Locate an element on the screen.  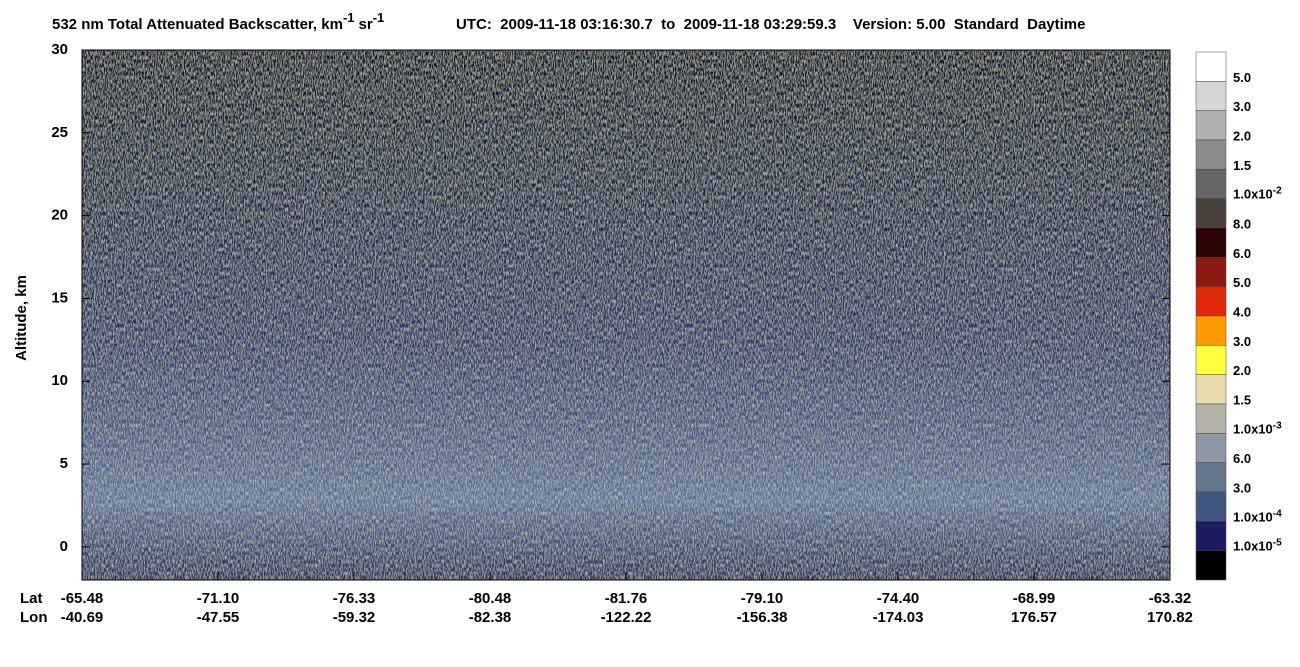
lon-label: -82.38 is located at coordinates (490, 617).